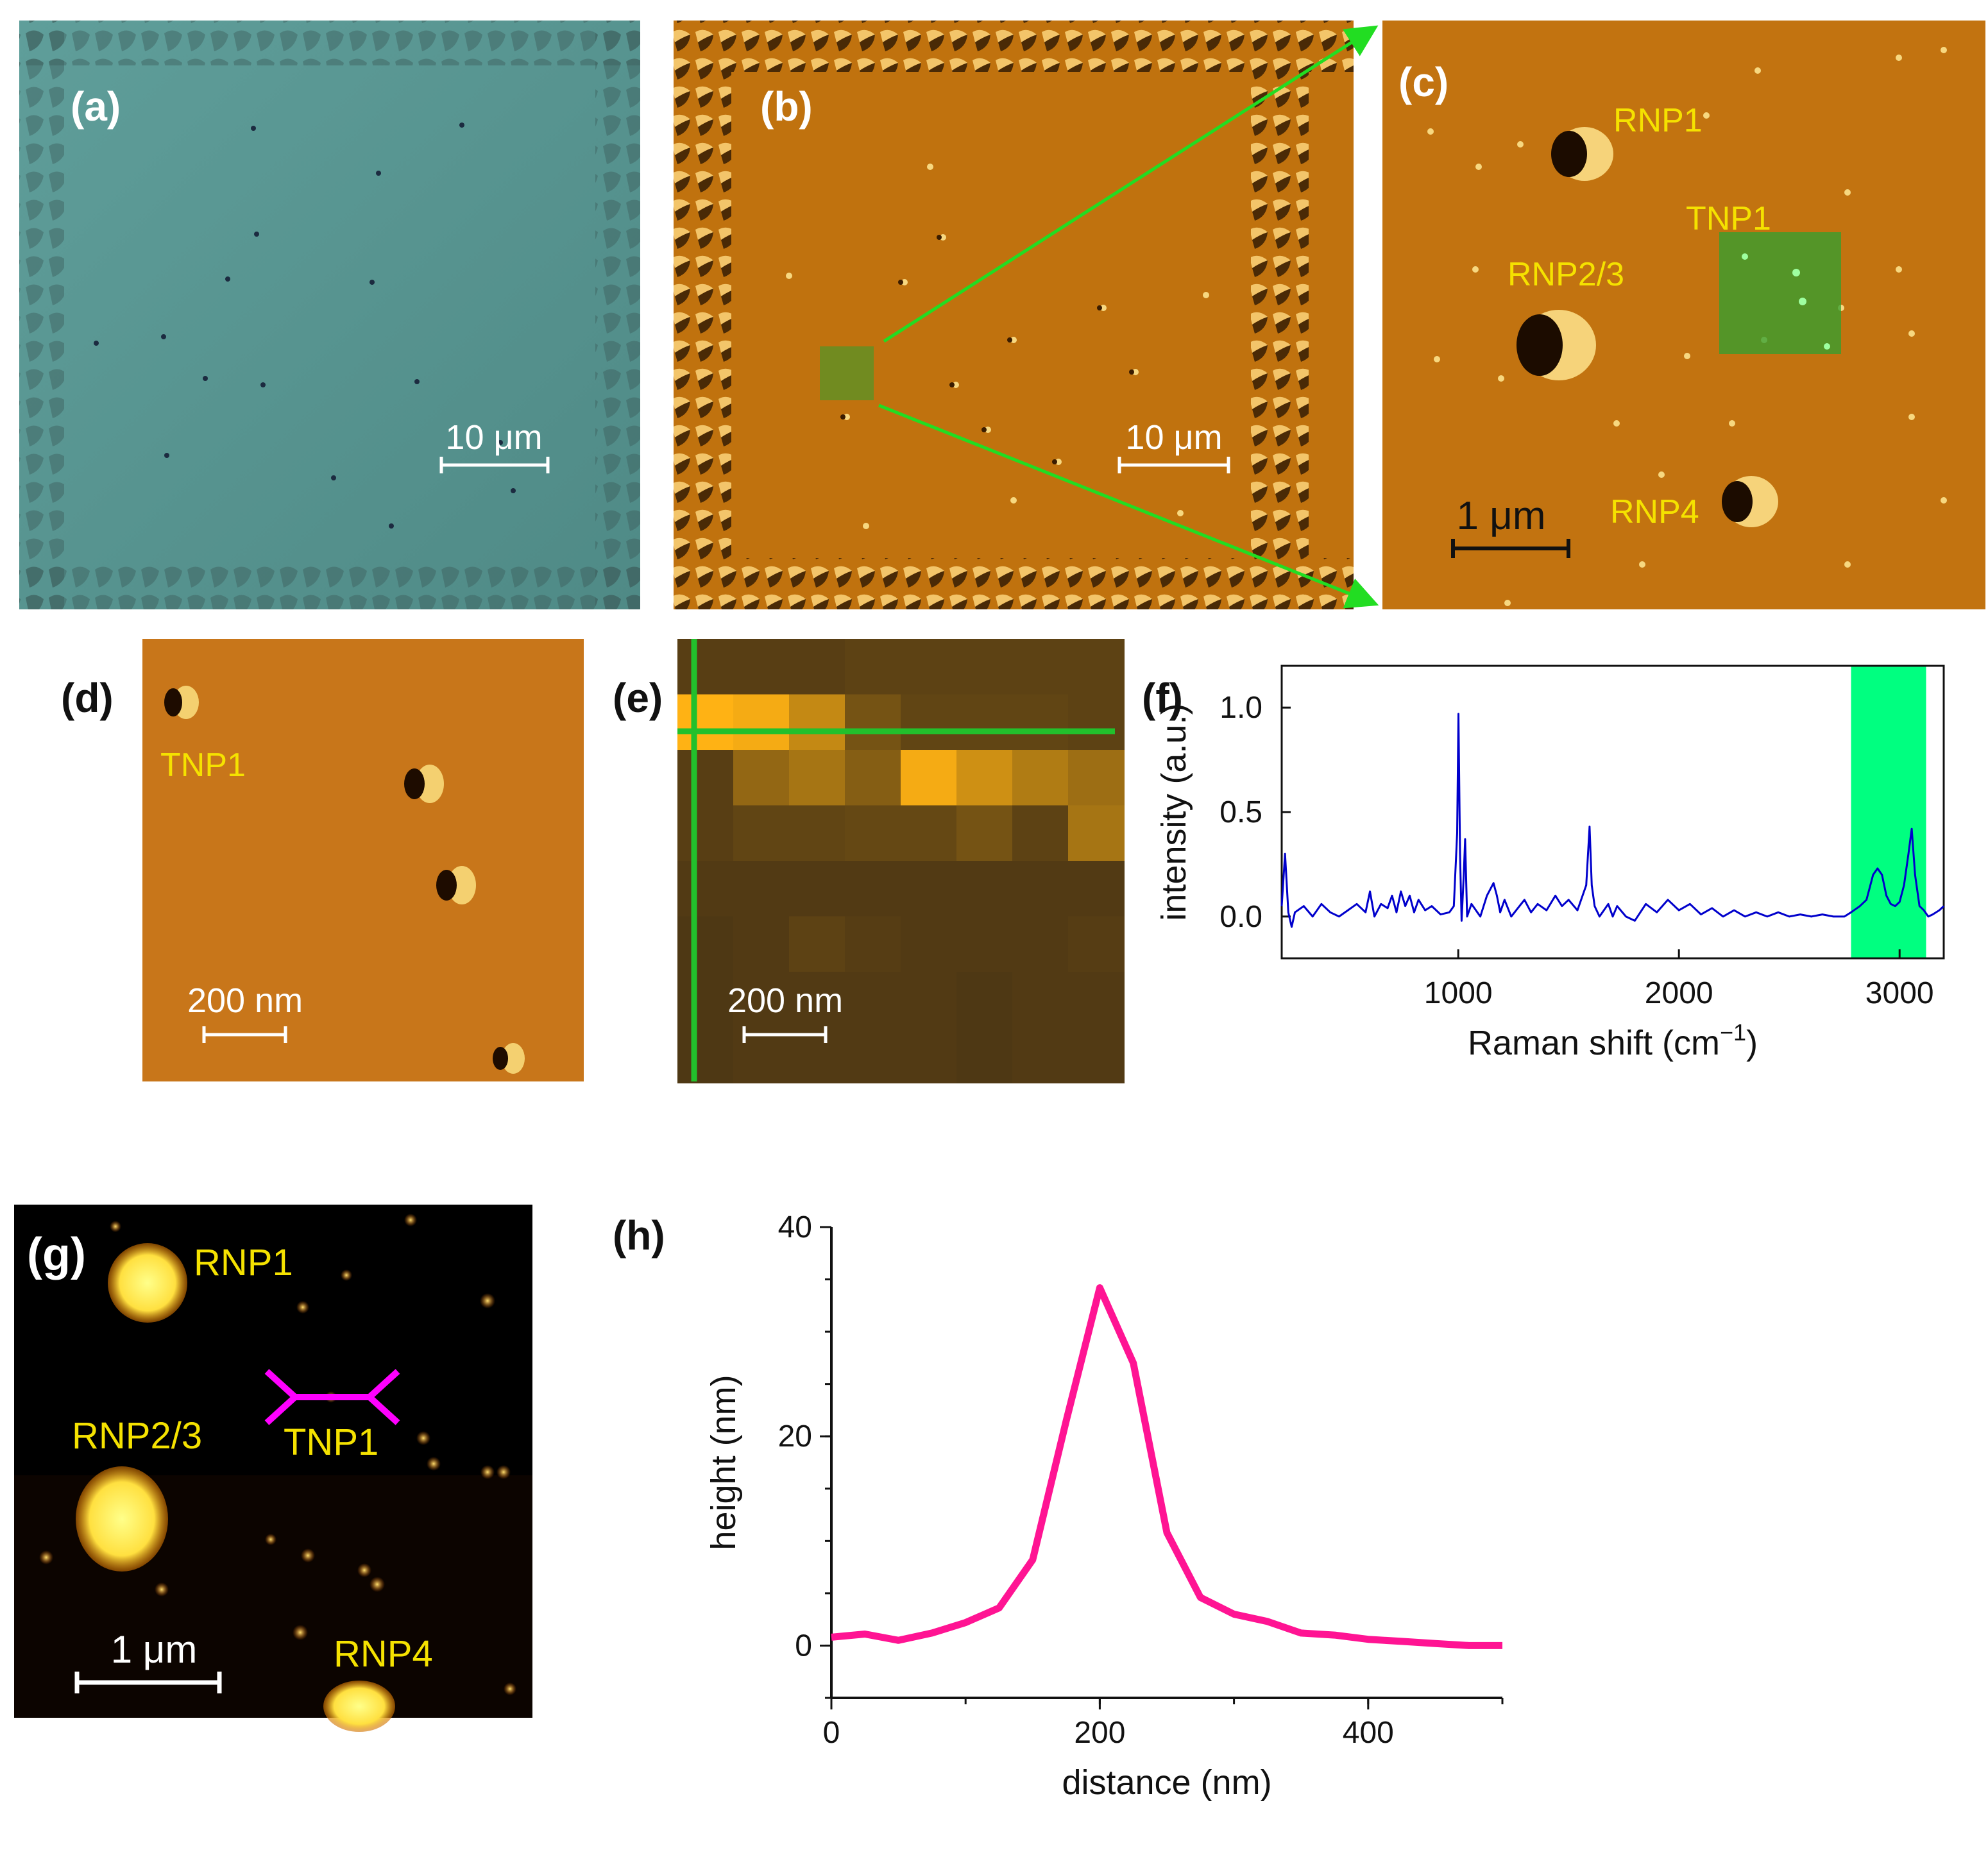 The image size is (1988, 1873). I want to click on label-rnp23-g: RNP2/3, so click(137, 1436).